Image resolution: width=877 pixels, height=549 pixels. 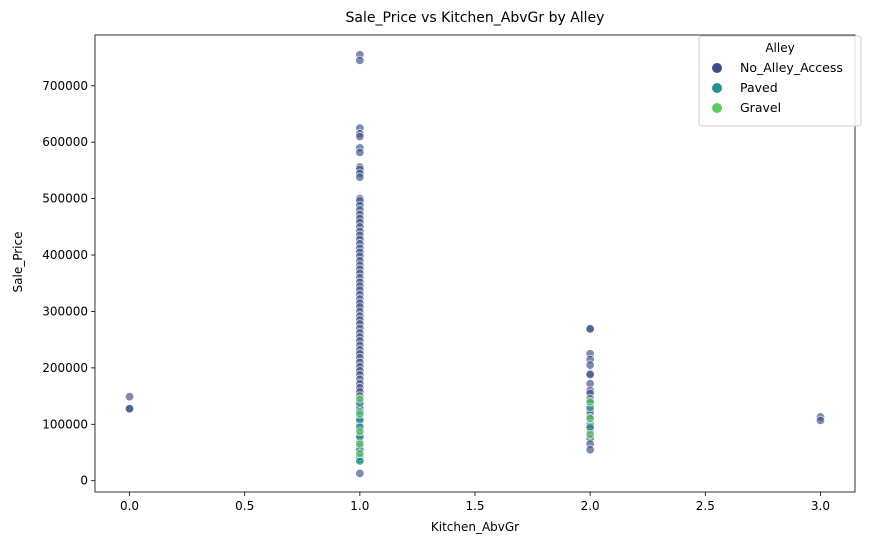 What do you see at coordinates (65, 424) in the screenshot?
I see `y-tick-label: 100000` at bounding box center [65, 424].